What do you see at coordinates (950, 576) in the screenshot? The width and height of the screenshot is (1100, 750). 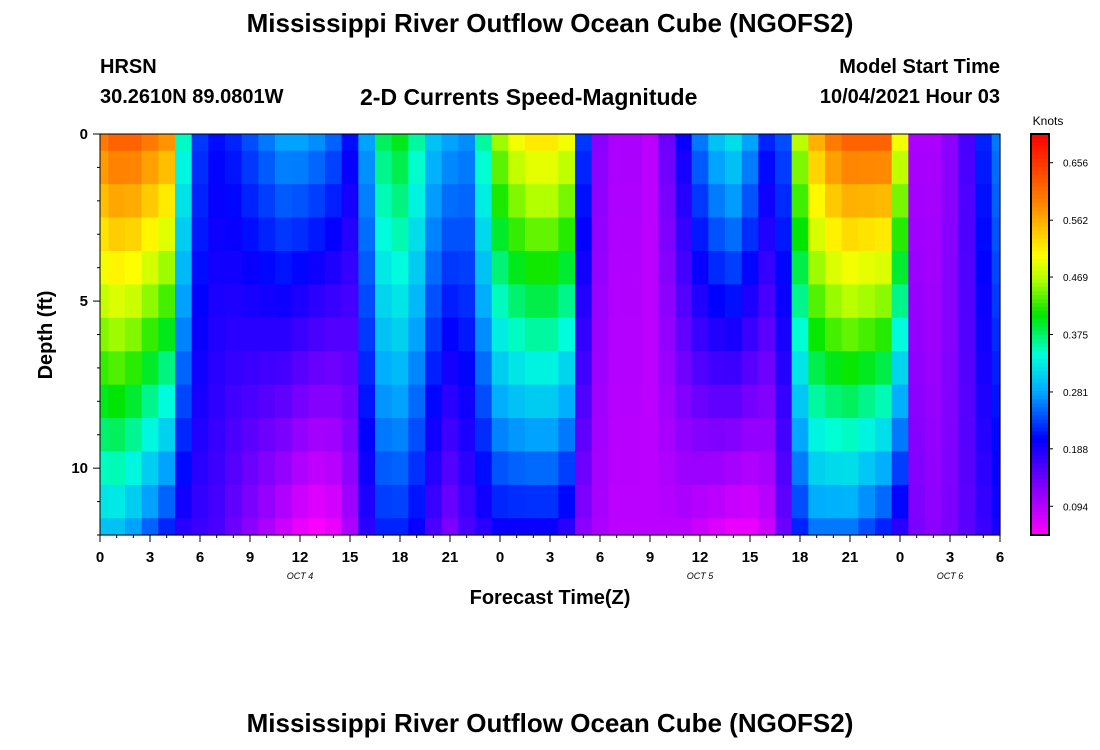 I see `date-label: OCT 6` at bounding box center [950, 576].